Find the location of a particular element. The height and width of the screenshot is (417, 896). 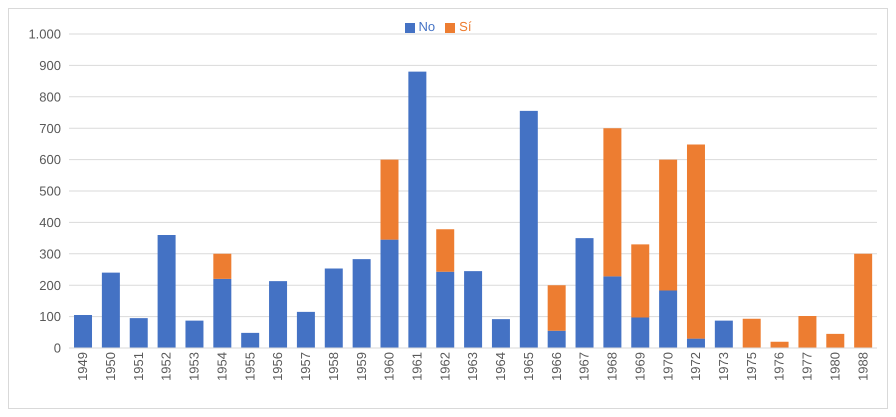

y-tick-label: 400 is located at coordinates (50, 222).